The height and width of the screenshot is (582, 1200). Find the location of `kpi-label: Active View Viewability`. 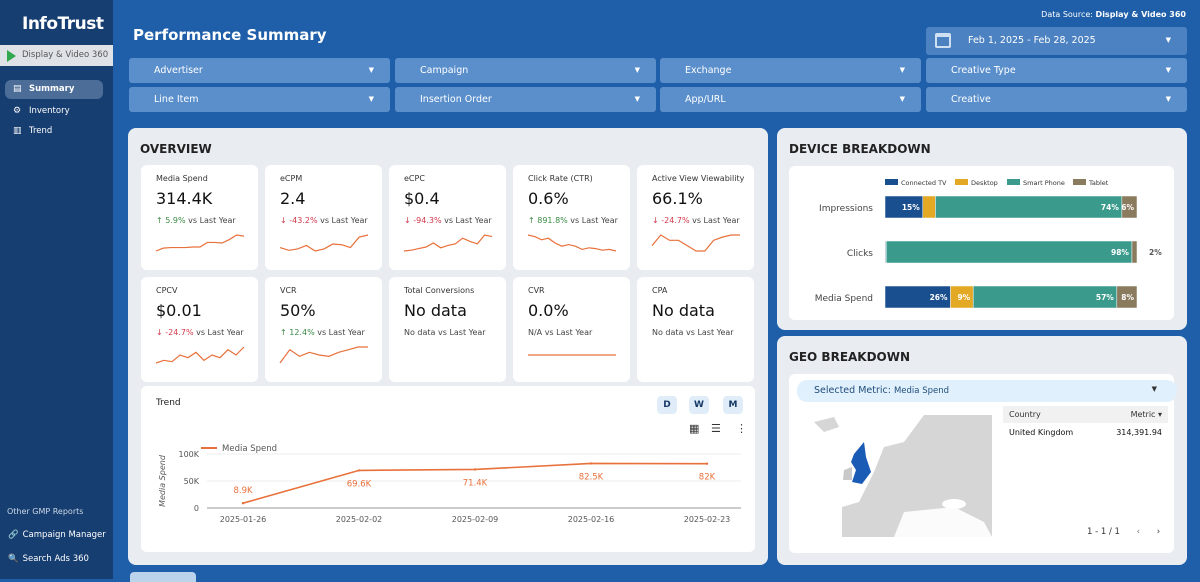

kpi-label: Active View Viewability is located at coordinates (698, 178).